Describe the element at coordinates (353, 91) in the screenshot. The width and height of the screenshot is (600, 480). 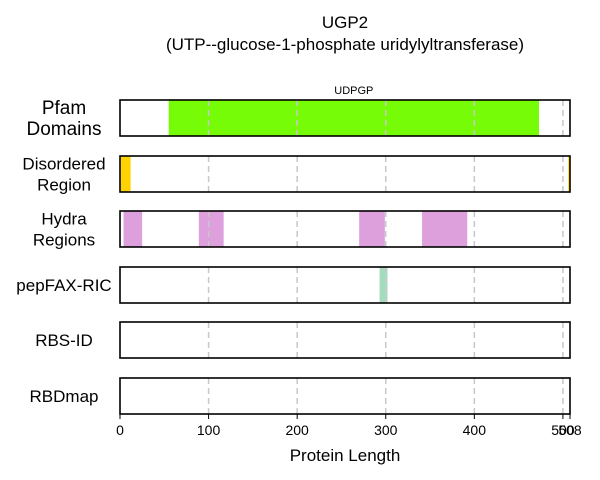
I see `segment-label: UDPGP` at that location.